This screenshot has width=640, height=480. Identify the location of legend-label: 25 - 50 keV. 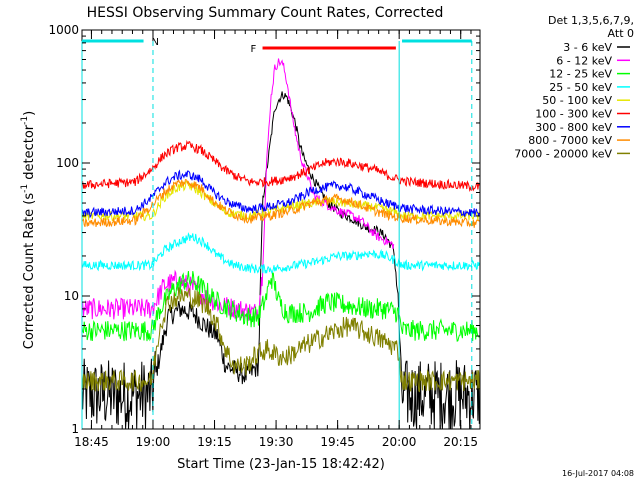
(580, 87).